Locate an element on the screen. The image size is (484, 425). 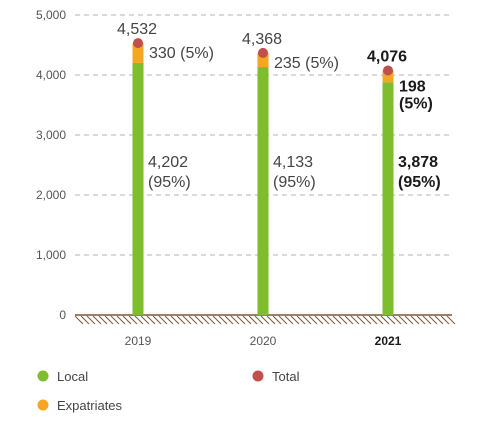
y-tick-label: 2,000 is located at coordinates (51, 195).